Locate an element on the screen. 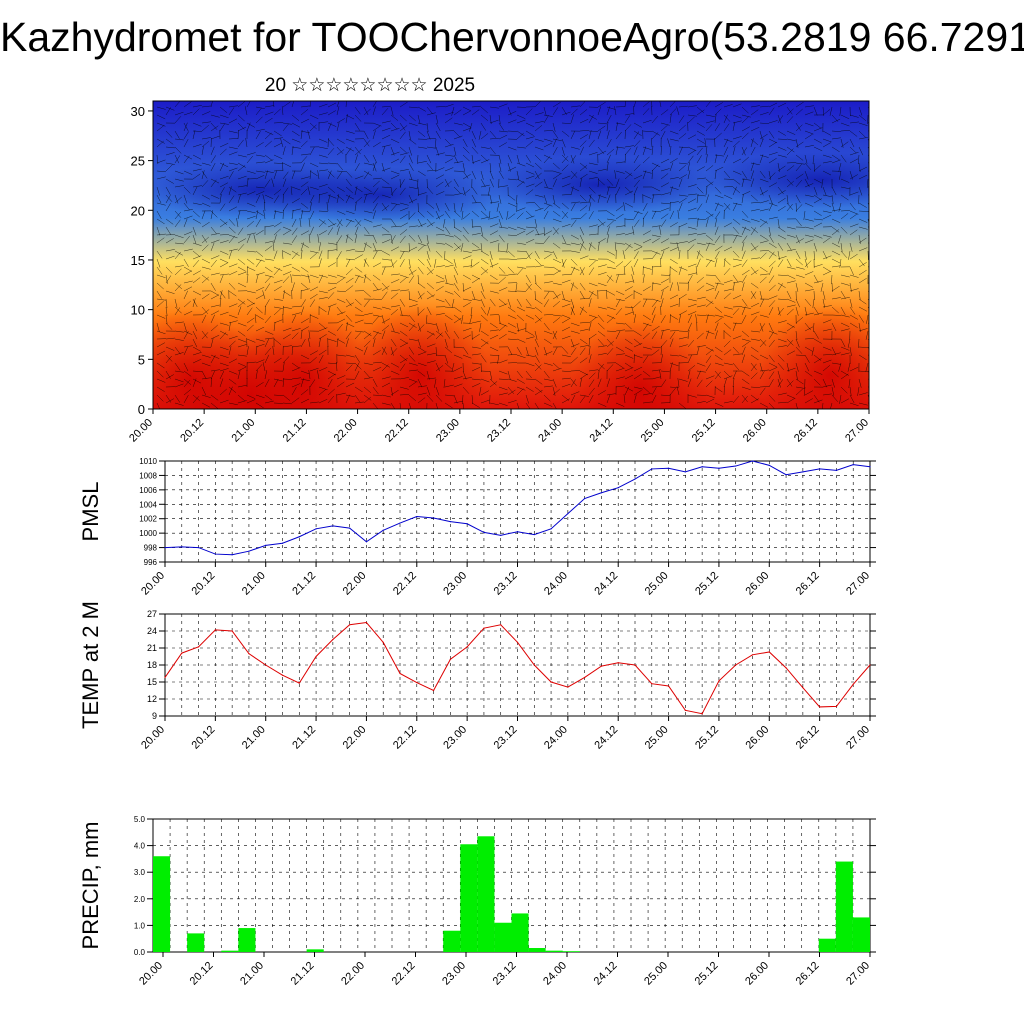 Image resolution: width=1024 pixels, height=1024 pixels. precip-x-tick-label: 20.12 is located at coordinates (202, 974).